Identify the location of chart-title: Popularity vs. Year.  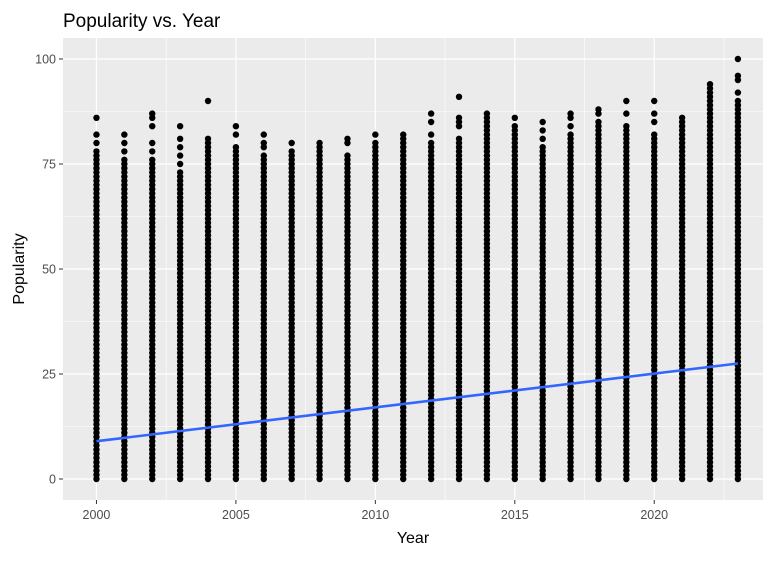
(142, 21).